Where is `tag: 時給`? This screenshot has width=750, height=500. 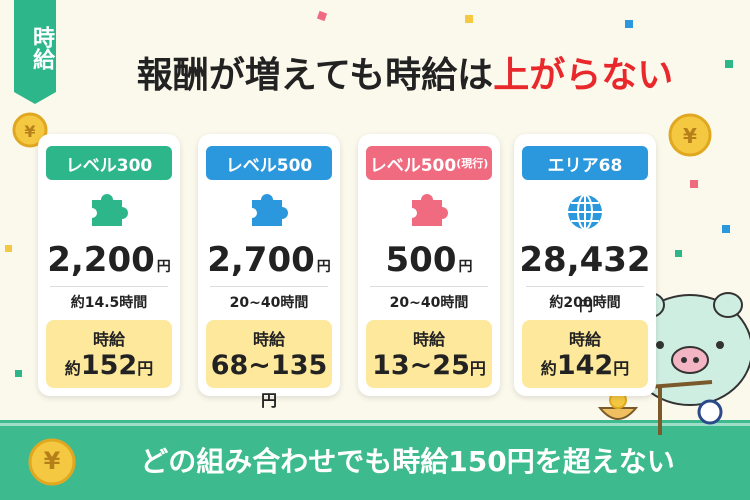
tag: 時給 is located at coordinates (41, 48).